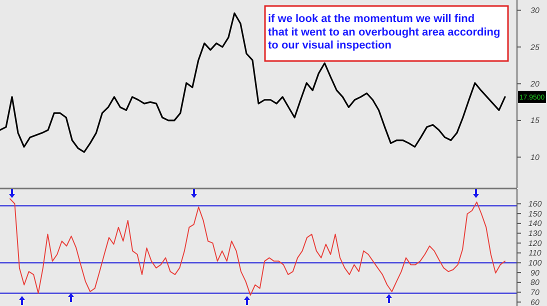 The image size is (547, 306). Describe the element at coordinates (535, 243) in the screenshot. I see `y-tick-label: 120` at that location.